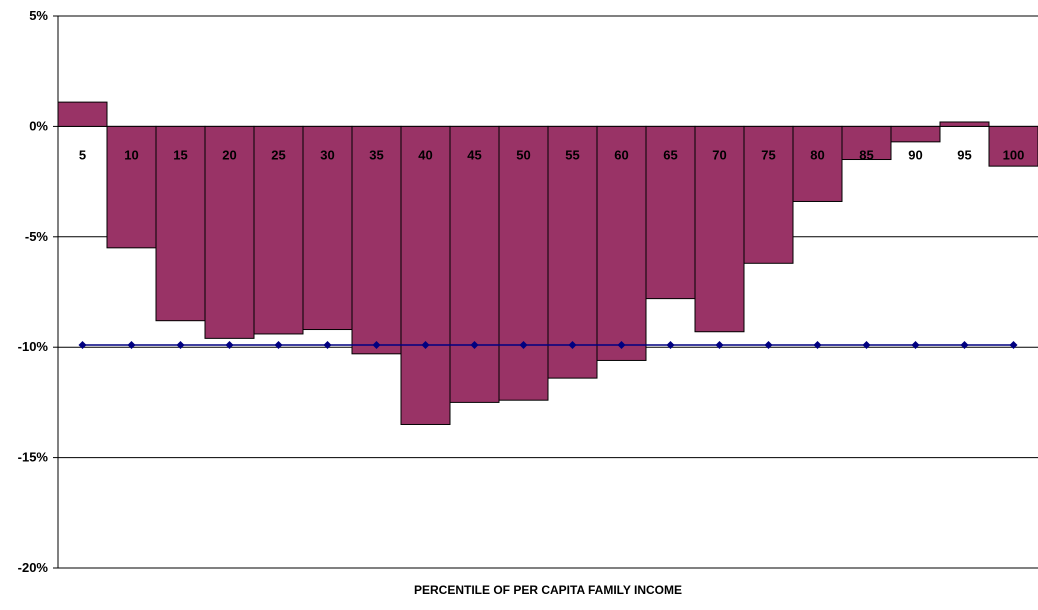  What do you see at coordinates (38, 291) in the screenshot?
I see `y-axis-ticks: 5% 0% -5% -10% -15% -20%` at bounding box center [38, 291].